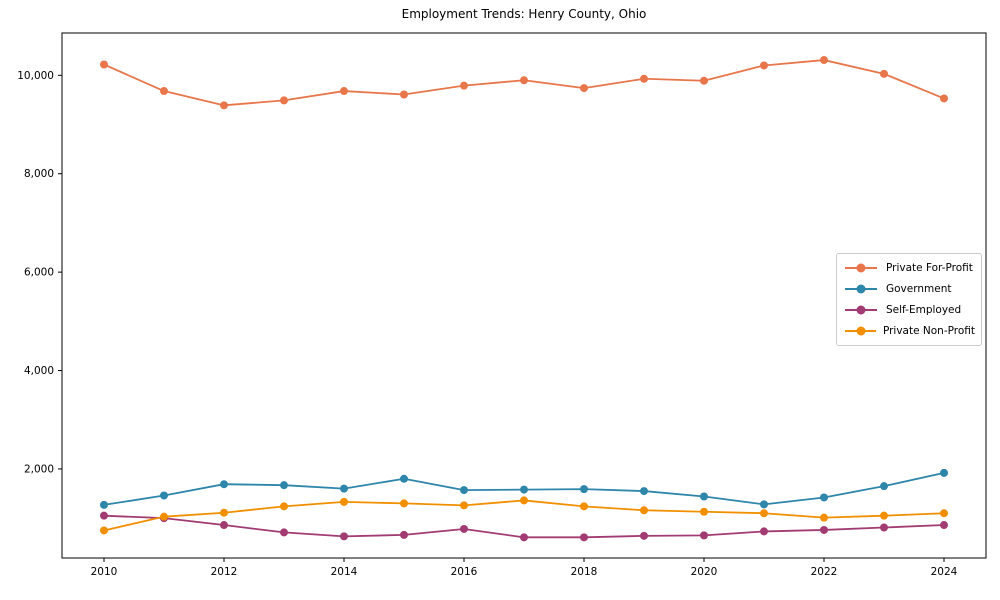 The width and height of the screenshot is (1000, 600). Describe the element at coordinates (929, 267) in the screenshot. I see `legend-label: Private For-Profit` at that location.